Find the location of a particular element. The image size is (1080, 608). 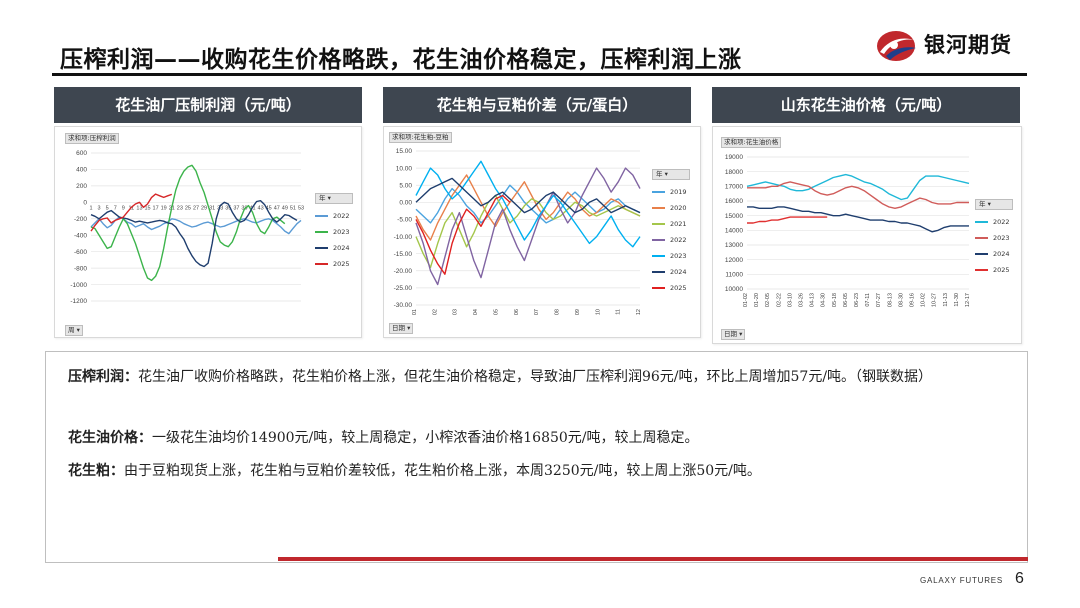

x-tick-label: 10 is located at coordinates (598, 312).